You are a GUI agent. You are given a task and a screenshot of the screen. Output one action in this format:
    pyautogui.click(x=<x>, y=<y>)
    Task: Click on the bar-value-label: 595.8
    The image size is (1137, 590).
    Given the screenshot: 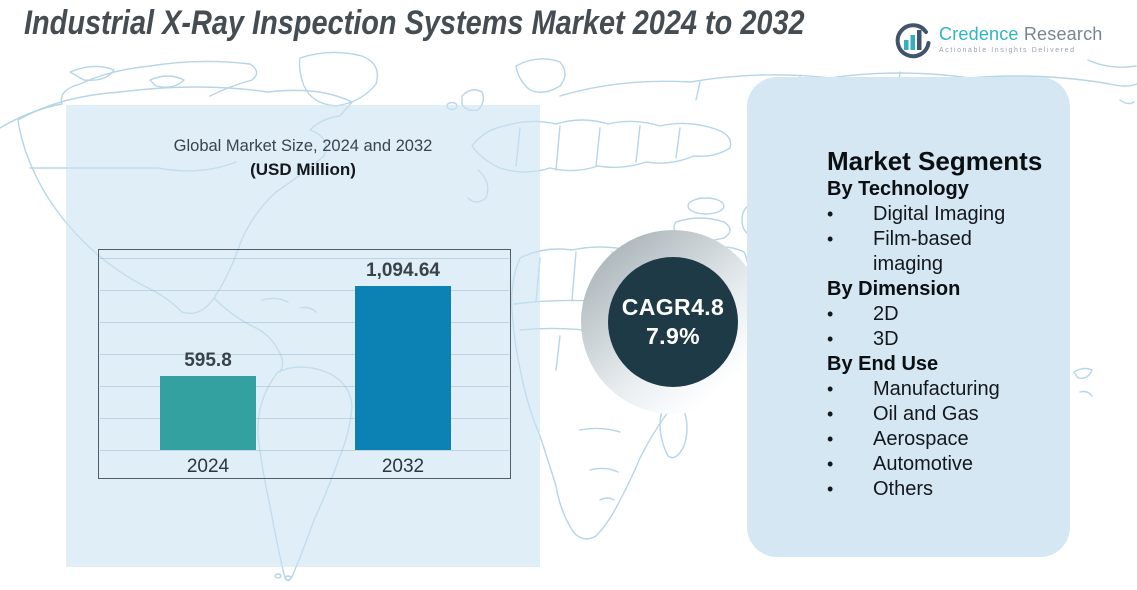 What is the action you would take?
    pyautogui.click(x=208, y=360)
    